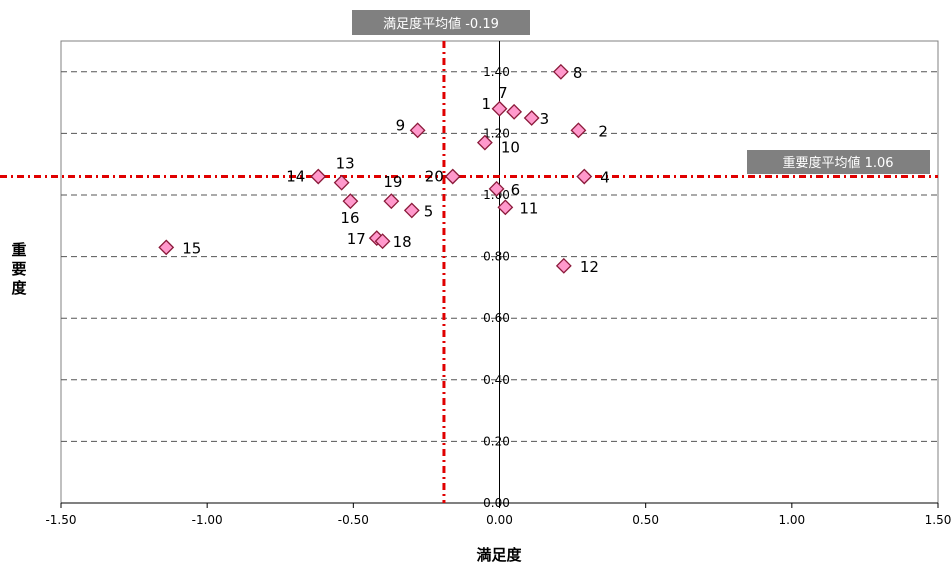 Image resolution: width=951 pixels, height=569 pixels. I want to click on y-tick-label: 0.60, so click(496, 318).